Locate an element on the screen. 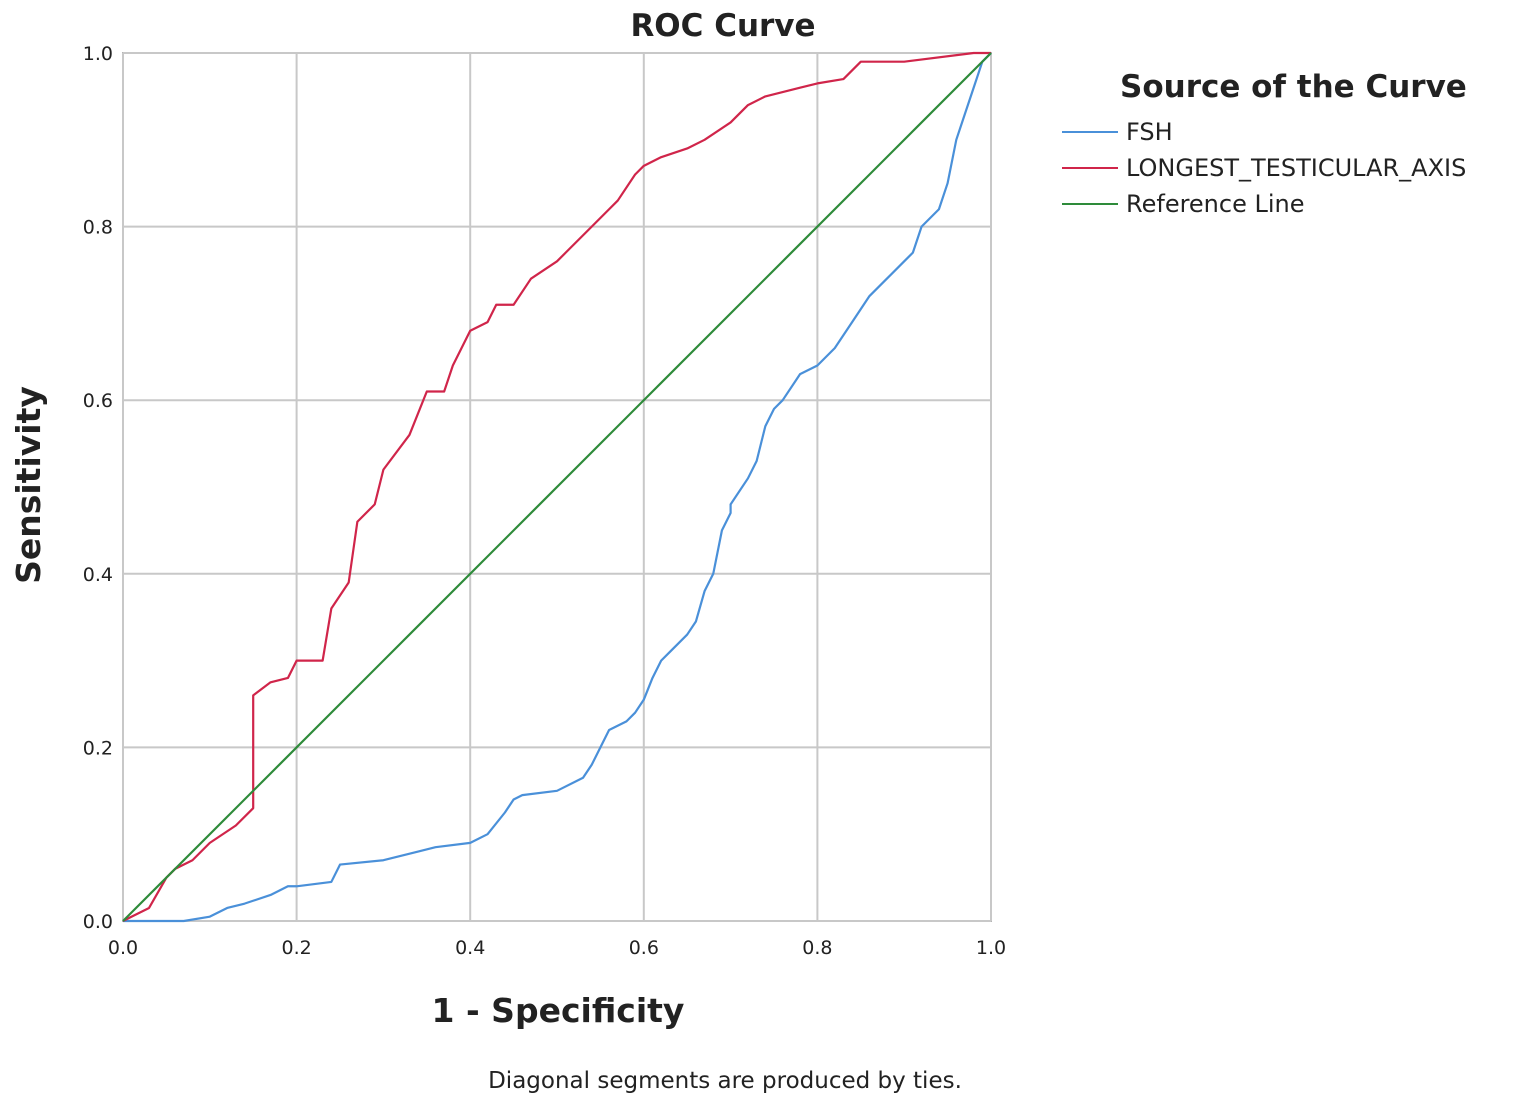 This screenshot has height=1102, width=1533. x-tick-label: 1.0 is located at coordinates (991, 948).